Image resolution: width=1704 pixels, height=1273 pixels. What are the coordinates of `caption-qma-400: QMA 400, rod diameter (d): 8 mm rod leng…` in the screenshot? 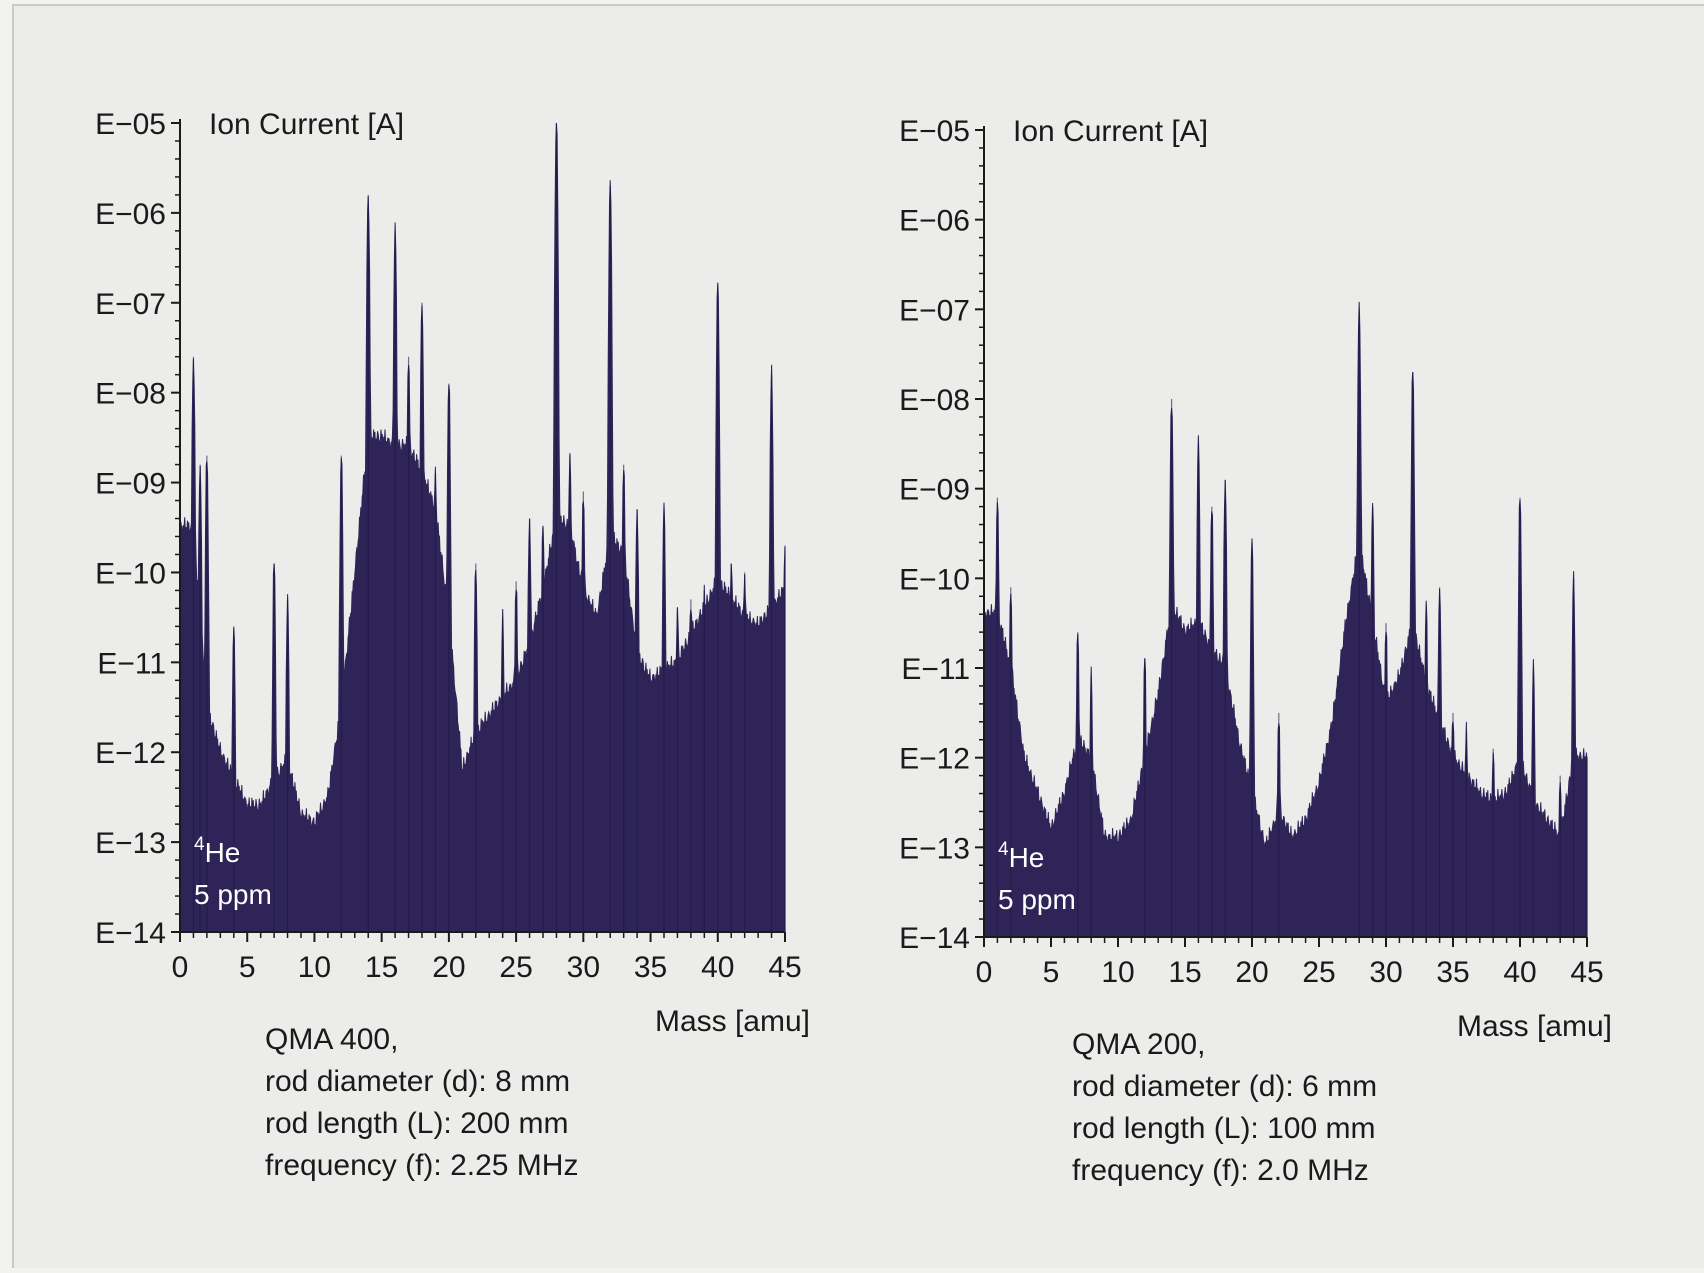 It's located at (421, 1103).